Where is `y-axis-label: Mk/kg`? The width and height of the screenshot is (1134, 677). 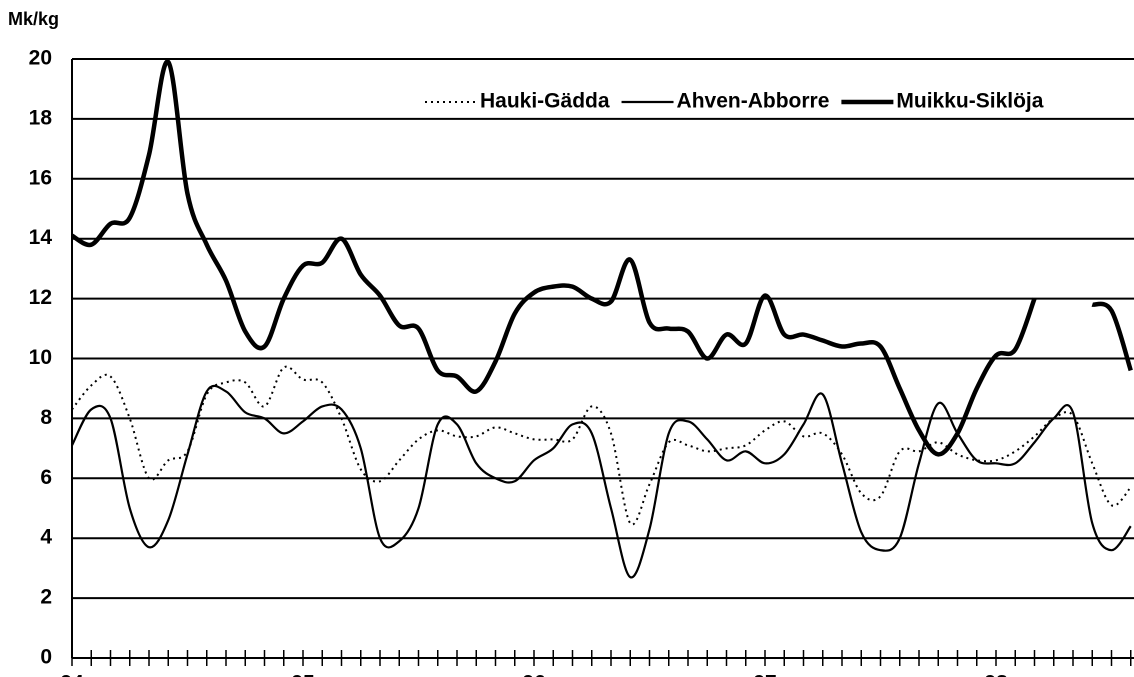
y-axis-label: Mk/kg is located at coordinates (33, 19).